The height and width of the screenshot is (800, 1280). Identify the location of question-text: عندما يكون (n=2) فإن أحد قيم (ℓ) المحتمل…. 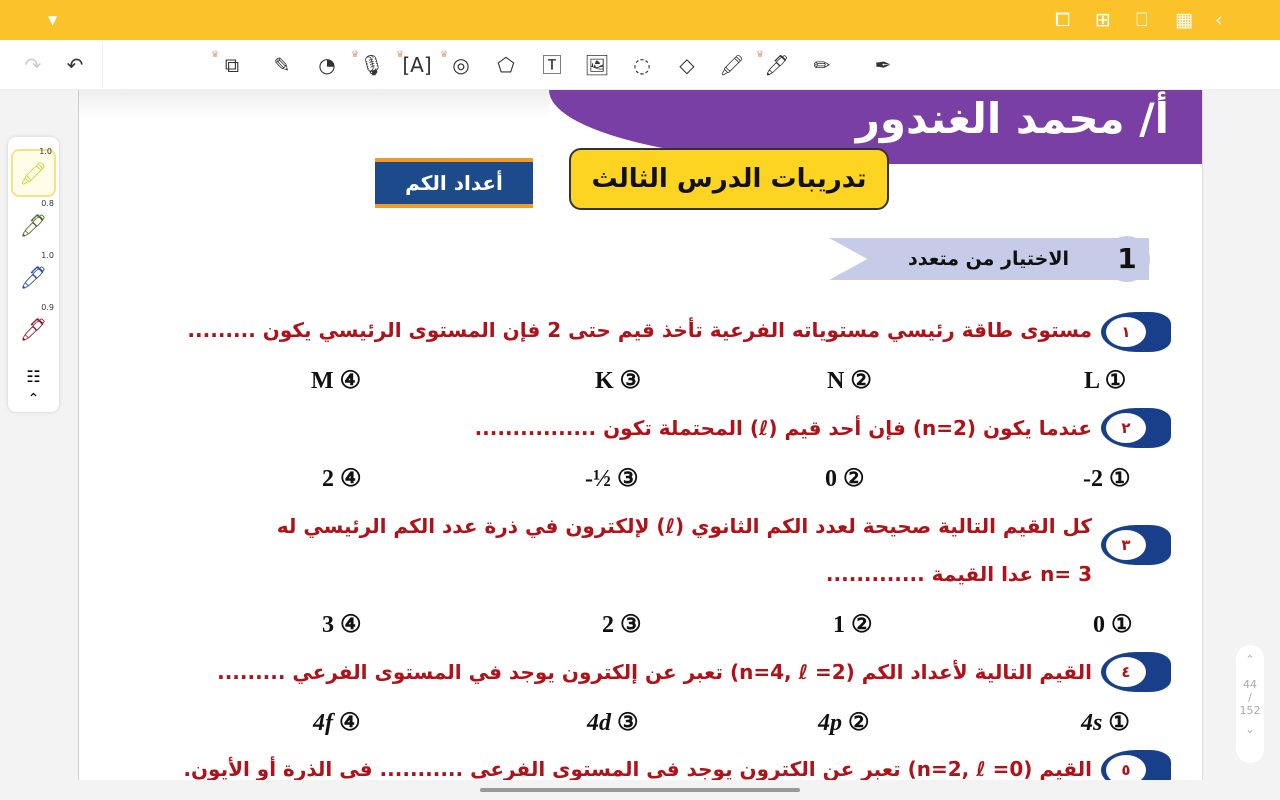
(783, 428).